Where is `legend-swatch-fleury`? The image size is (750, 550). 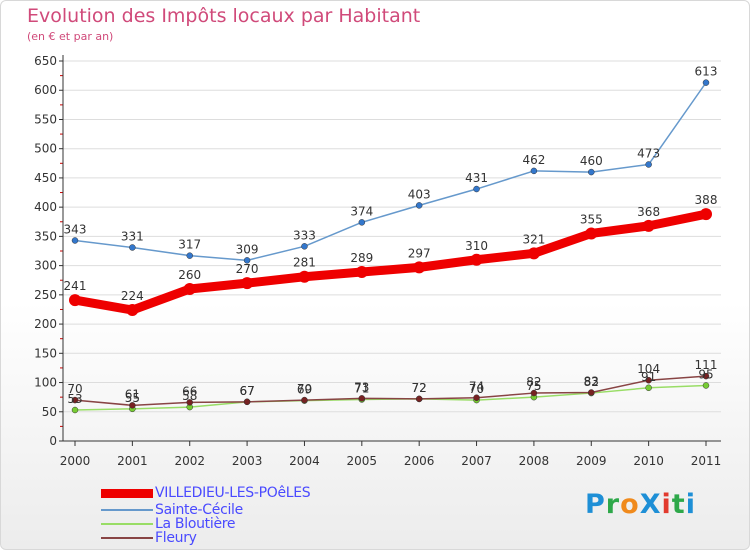
legend-swatch-fleury is located at coordinates (127, 538).